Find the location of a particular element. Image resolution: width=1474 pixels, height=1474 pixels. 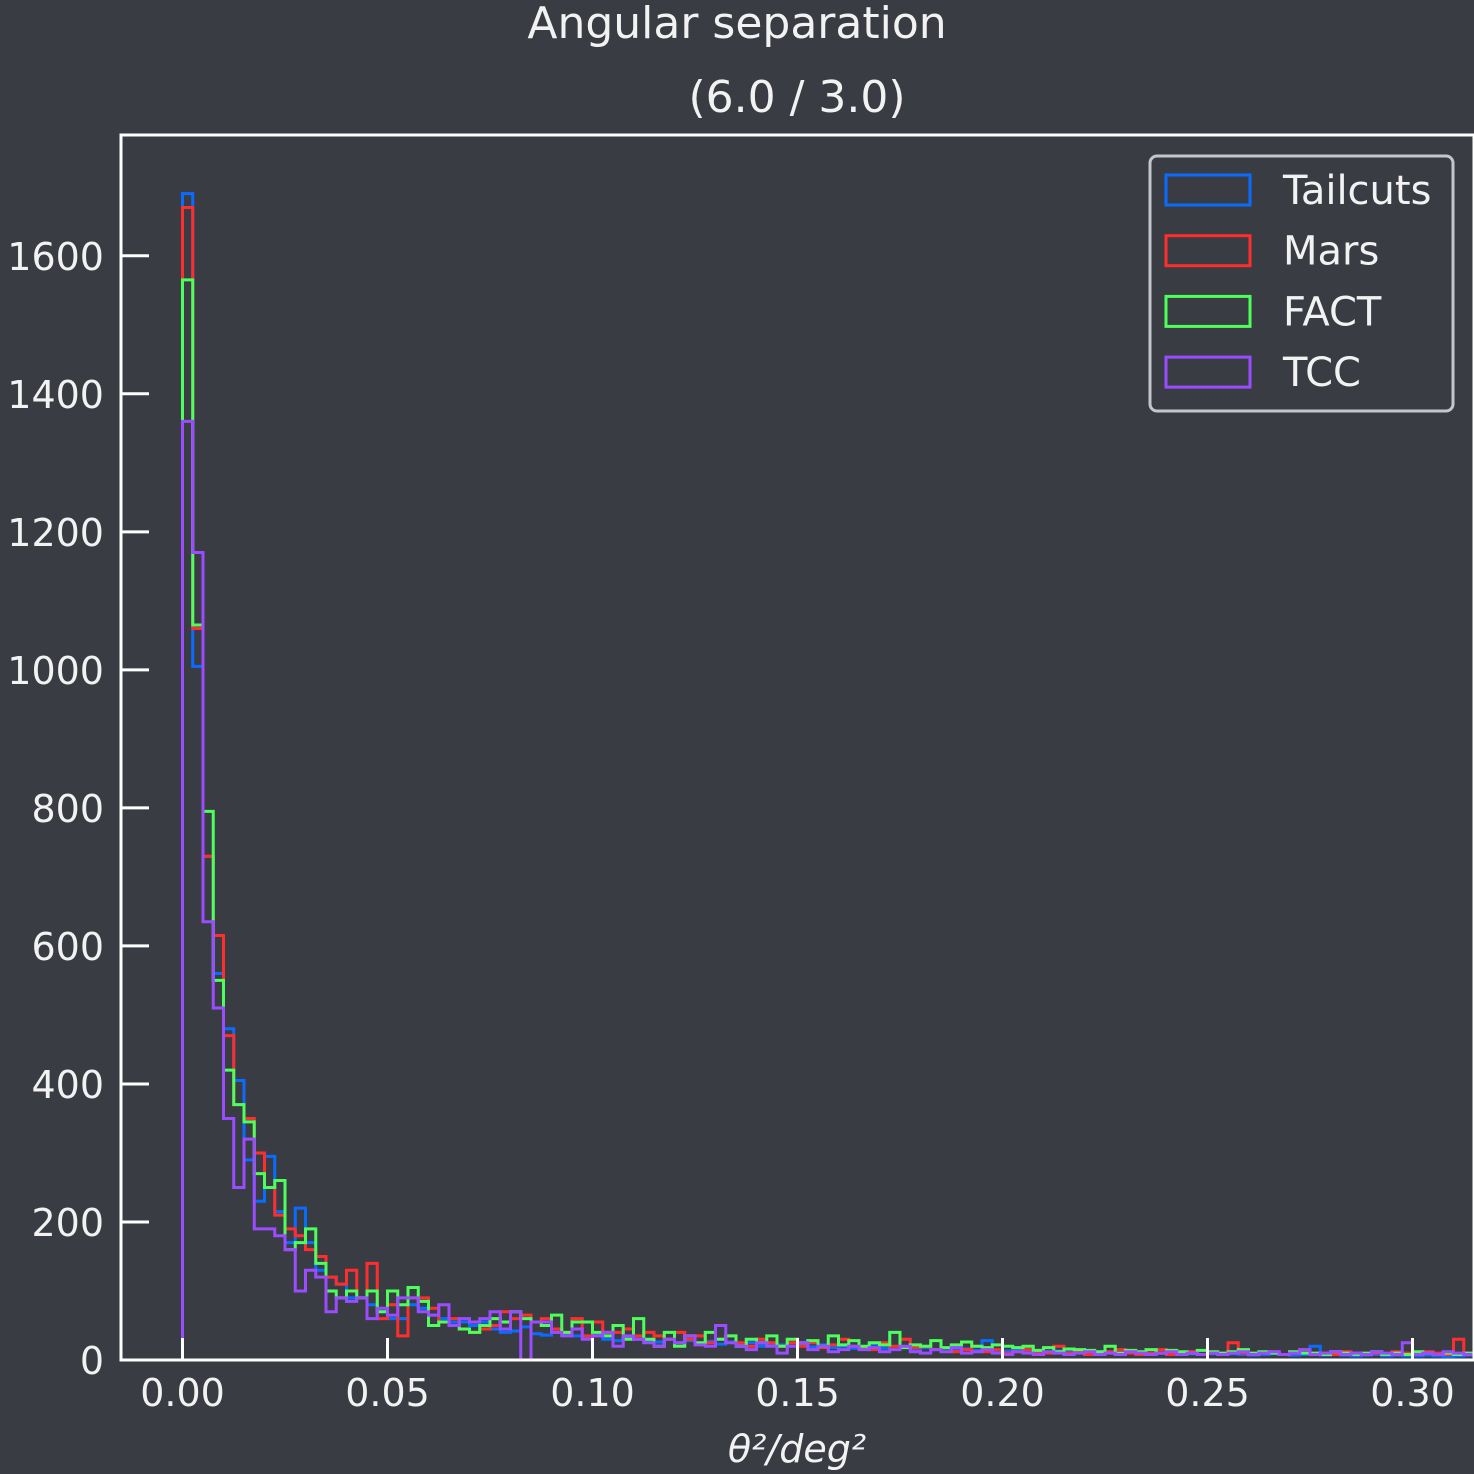

x-tick-label: 0.05 is located at coordinates (387, 1393).